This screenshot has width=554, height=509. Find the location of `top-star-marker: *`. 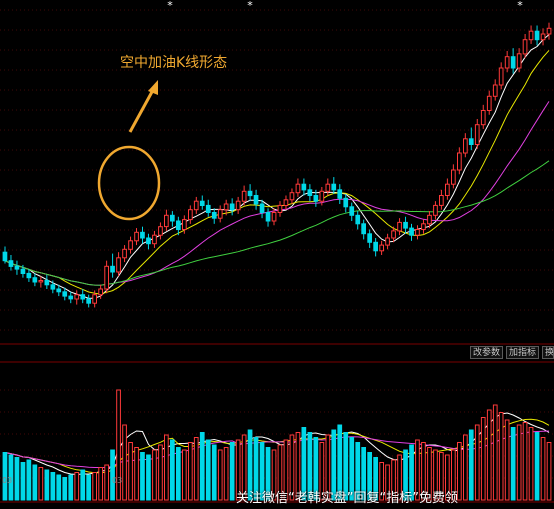

top-star-marker: * is located at coordinates (170, 6).